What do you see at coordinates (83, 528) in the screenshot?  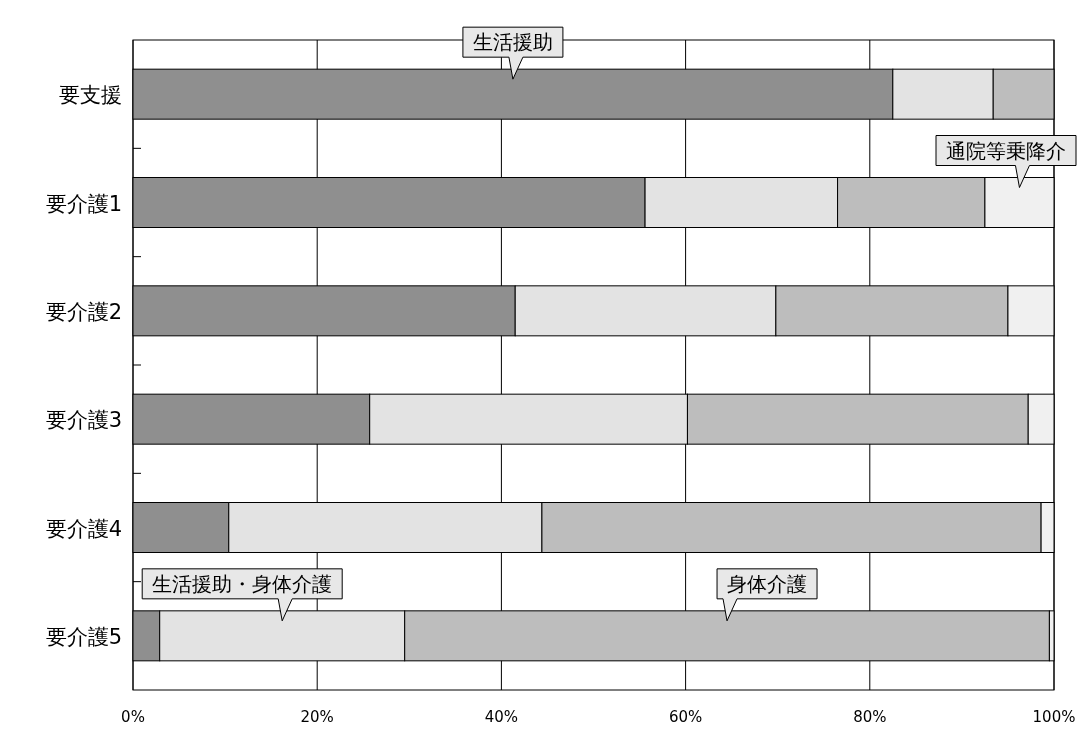 I see `y-tick-label: 要介護4` at bounding box center [83, 528].